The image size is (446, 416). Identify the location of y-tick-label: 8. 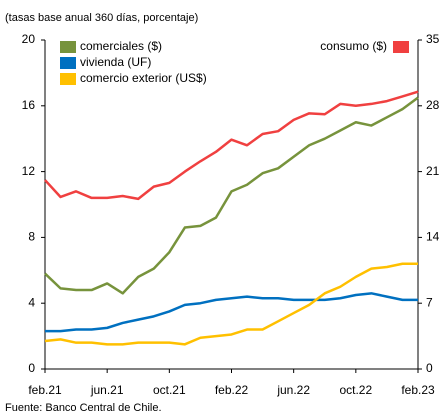
(31, 237).